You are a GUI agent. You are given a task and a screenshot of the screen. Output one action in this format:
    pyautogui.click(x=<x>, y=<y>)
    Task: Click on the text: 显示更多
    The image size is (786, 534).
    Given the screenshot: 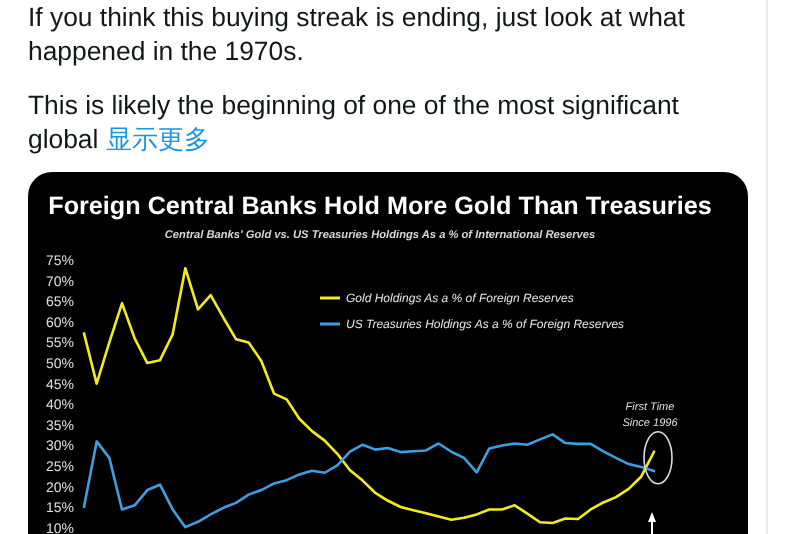 What is the action you would take?
    pyautogui.click(x=158, y=139)
    